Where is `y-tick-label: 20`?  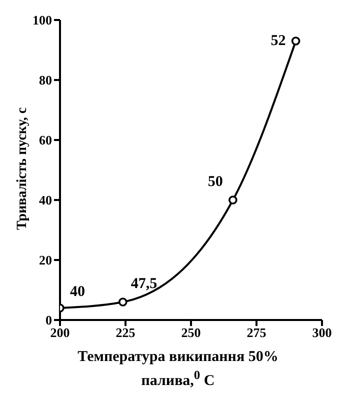
y-tick-label: 20 is located at coordinates (45, 260).